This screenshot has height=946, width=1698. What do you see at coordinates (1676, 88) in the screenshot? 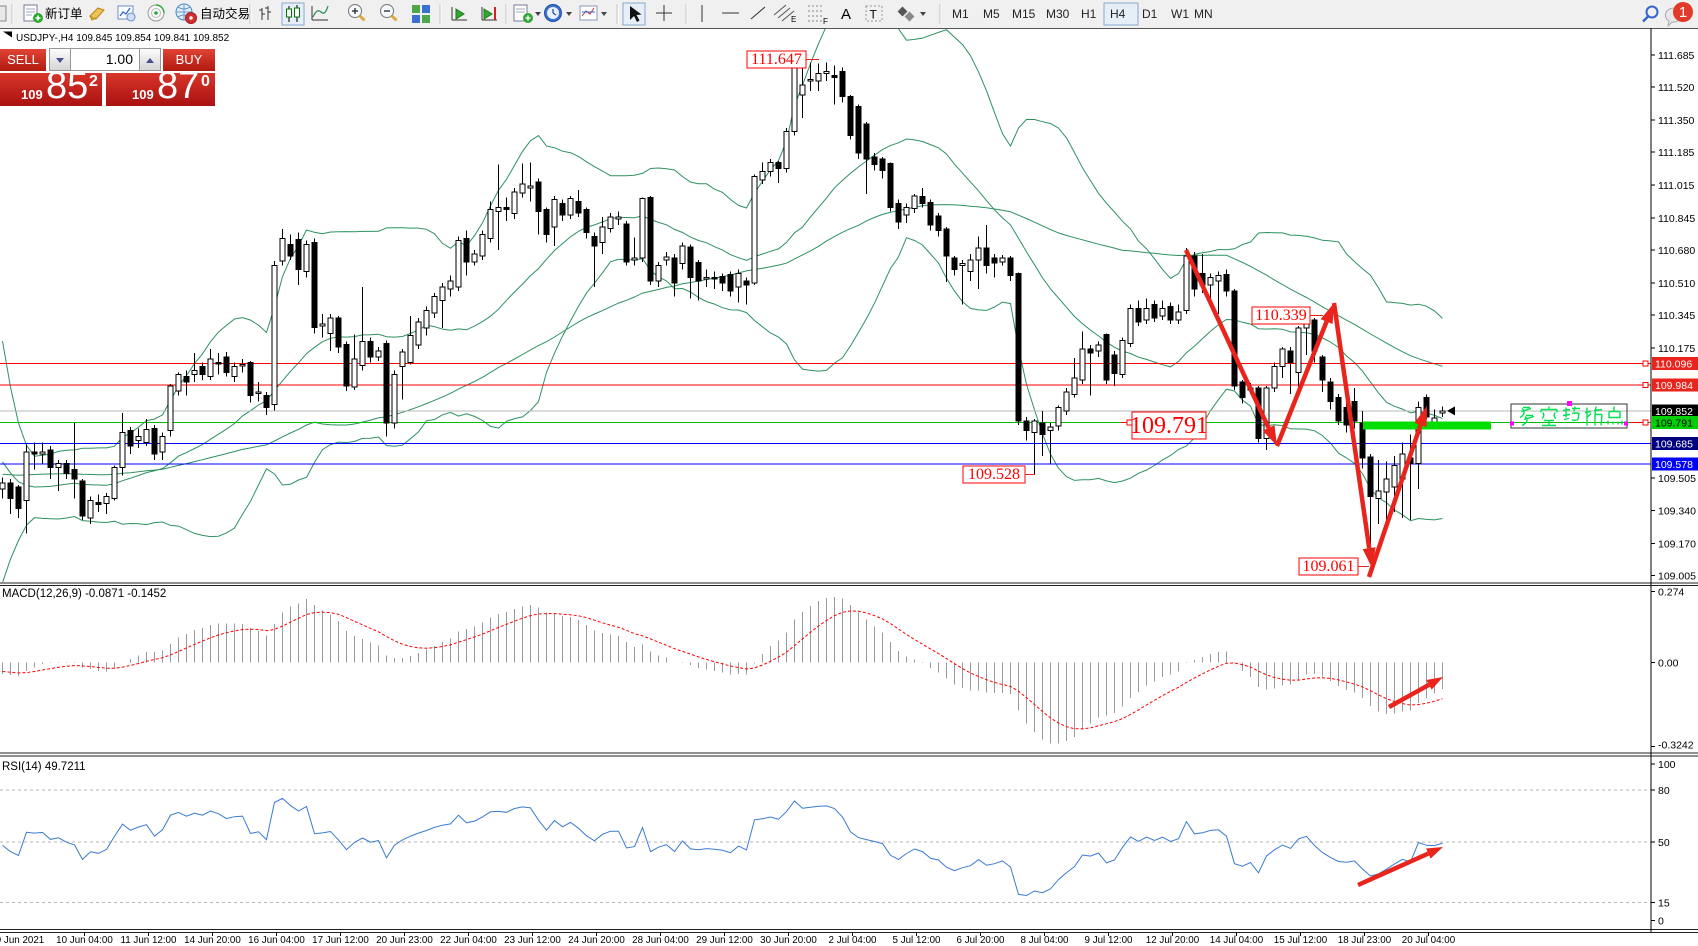
I see `svg-text: 111.520` at bounding box center [1676, 88].